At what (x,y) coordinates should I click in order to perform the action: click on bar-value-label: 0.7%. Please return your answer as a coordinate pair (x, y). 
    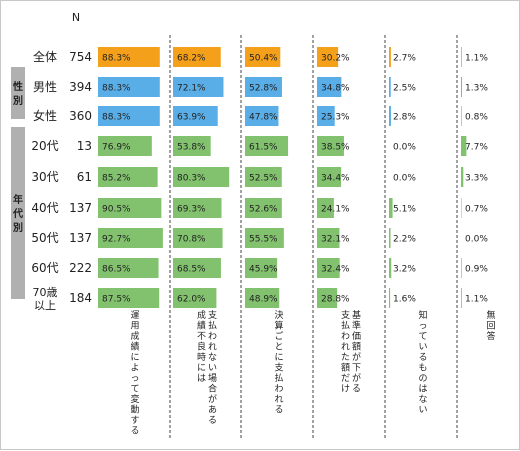
    Looking at the image, I should click on (476, 210).